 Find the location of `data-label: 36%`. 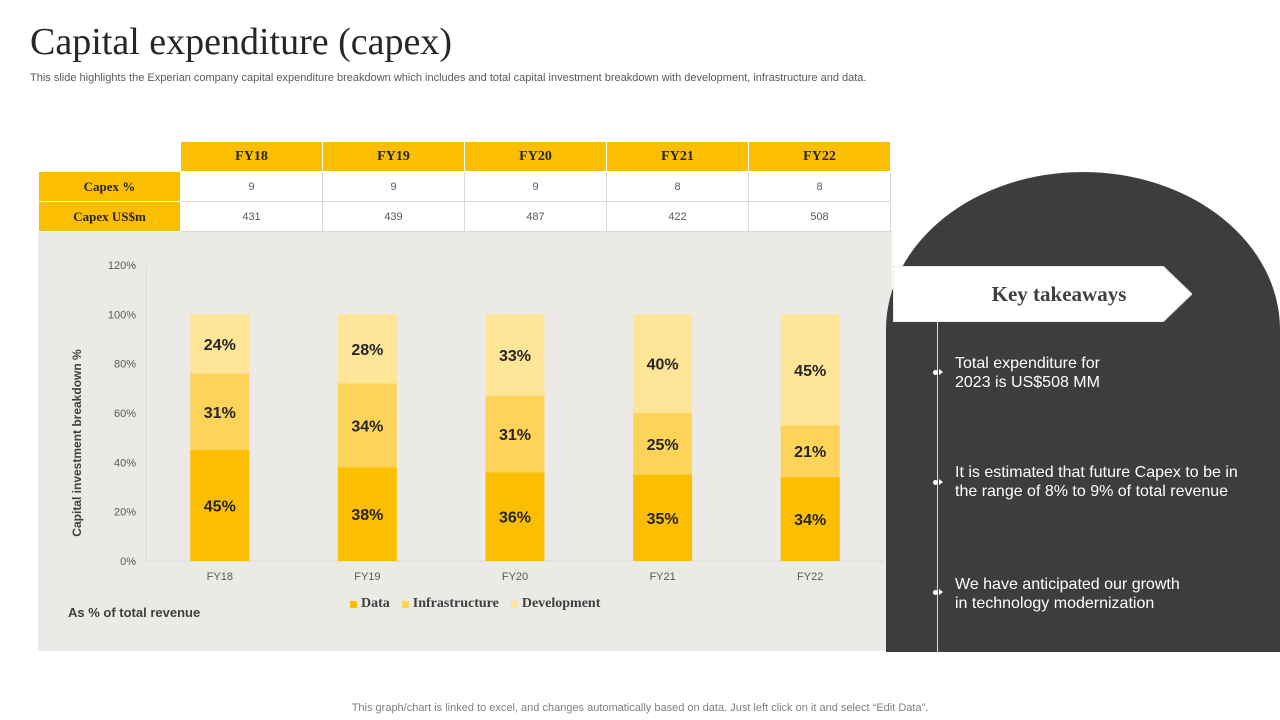

data-label: 36% is located at coordinates (515, 518).